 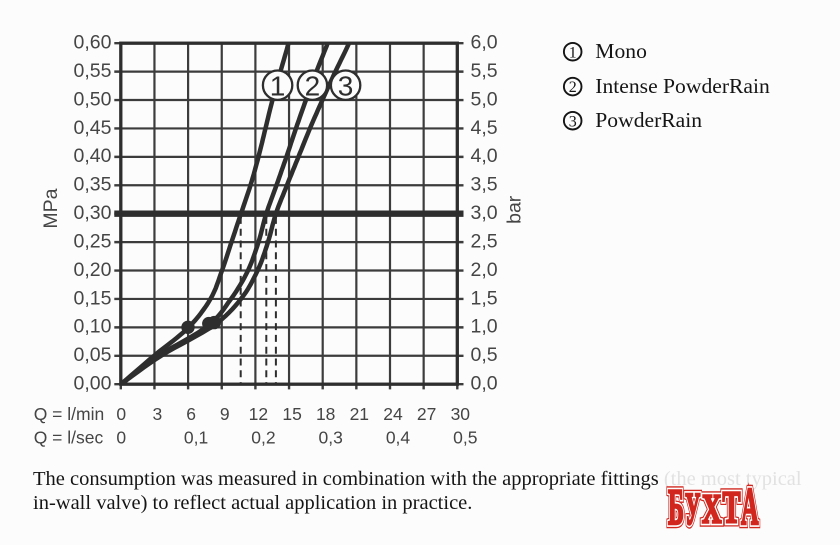 What do you see at coordinates (93, 185) in the screenshot?
I see `svg-text: 0,35` at bounding box center [93, 185].